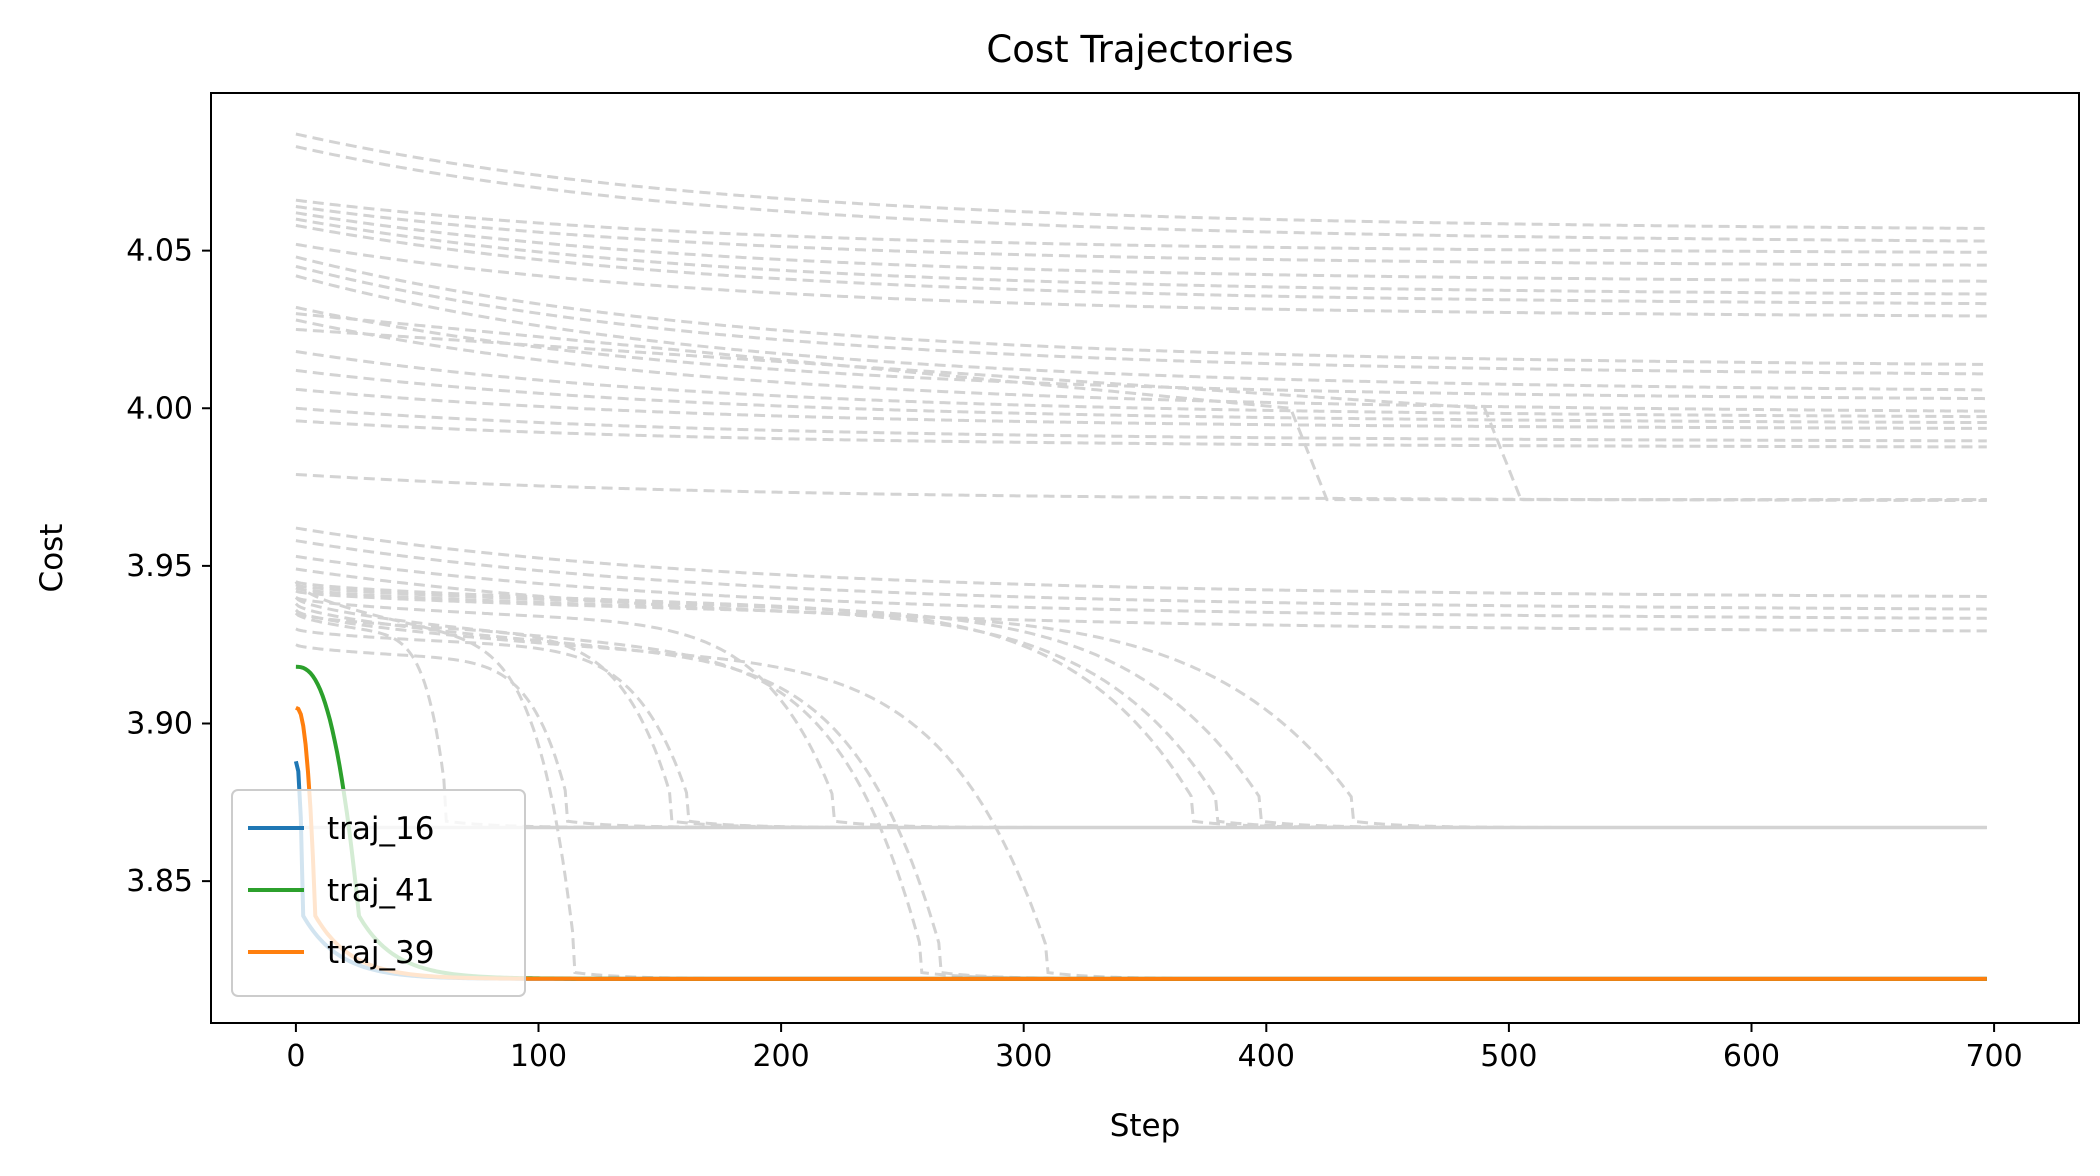 This screenshot has width=2100, height=1176. I want to click on chart-title: Cost Trajectories, so click(1139, 49).